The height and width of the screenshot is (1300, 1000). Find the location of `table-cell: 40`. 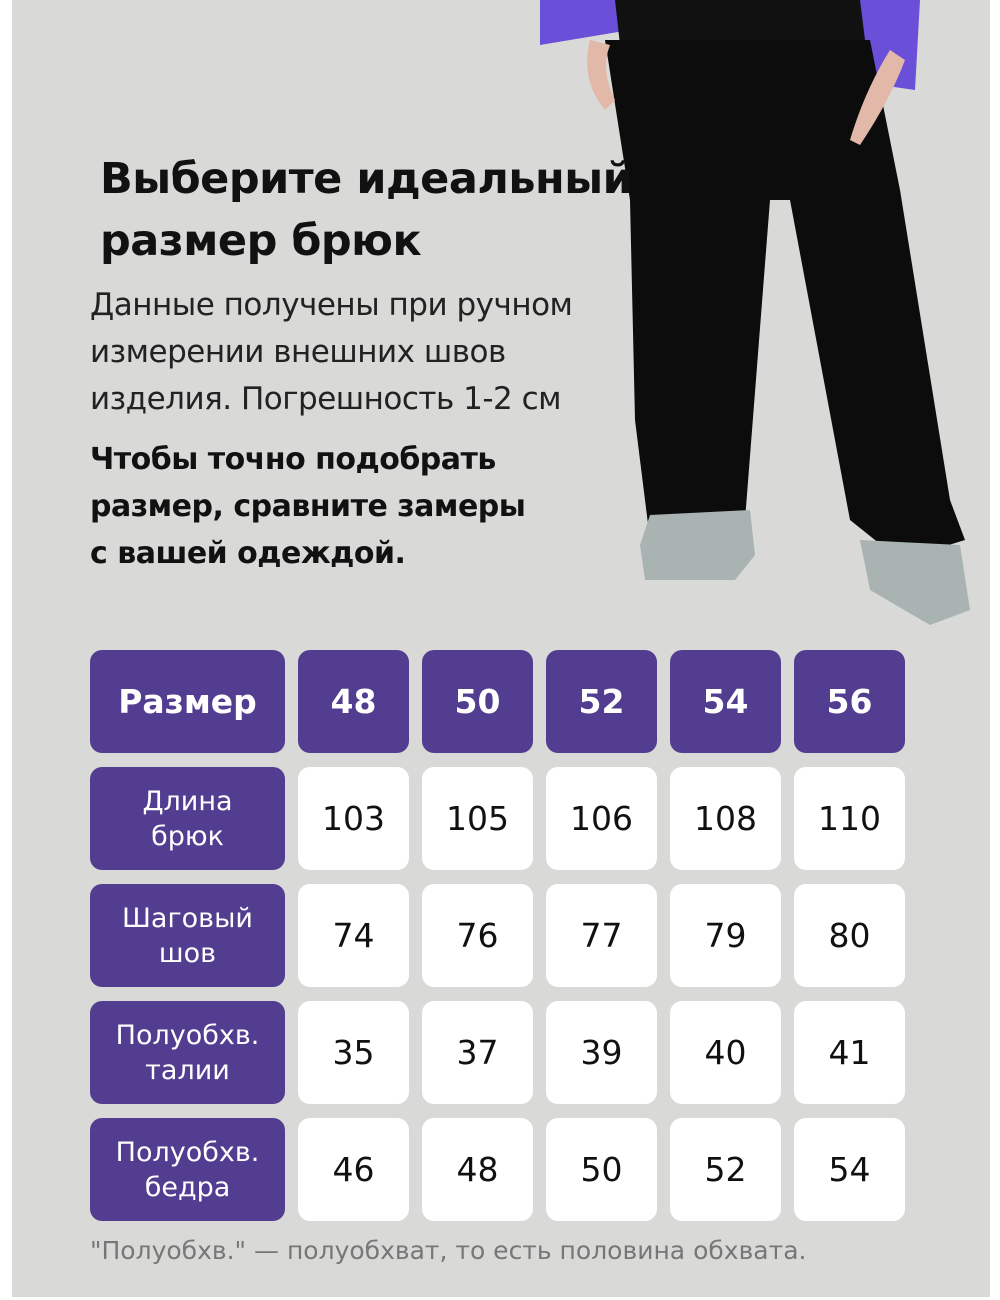

table-cell: 40 is located at coordinates (725, 1052).